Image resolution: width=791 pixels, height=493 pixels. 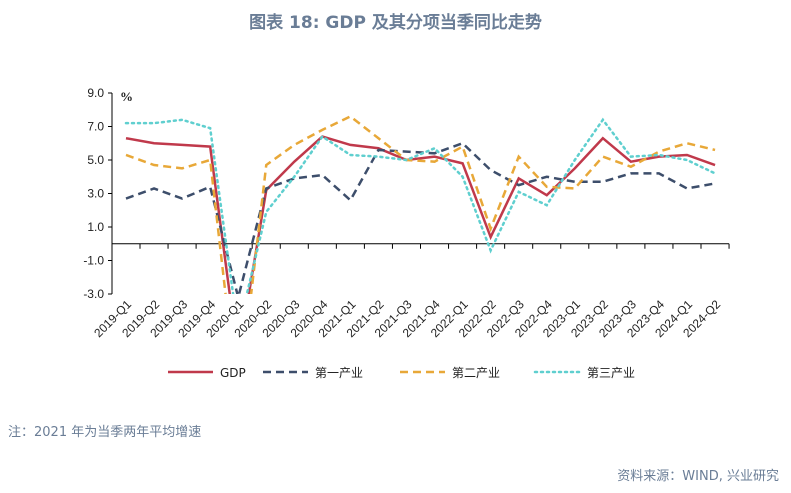 I want to click on y-tick-label: 7.0, so click(x=95, y=127).